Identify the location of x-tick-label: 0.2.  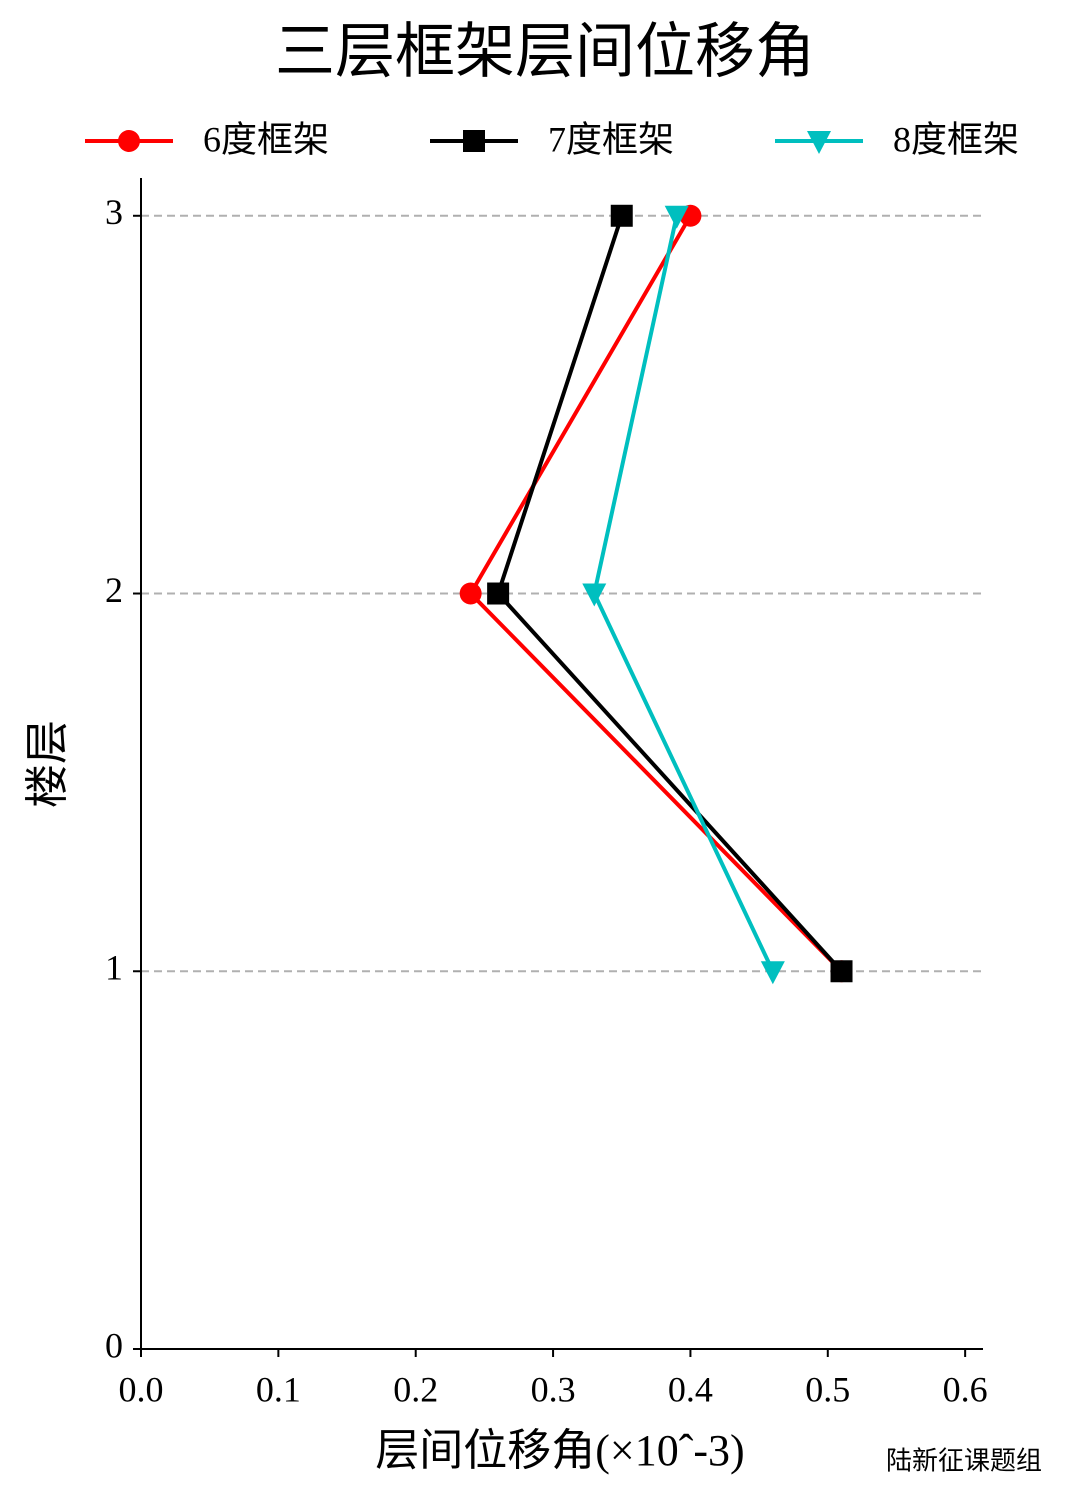
(415, 1389).